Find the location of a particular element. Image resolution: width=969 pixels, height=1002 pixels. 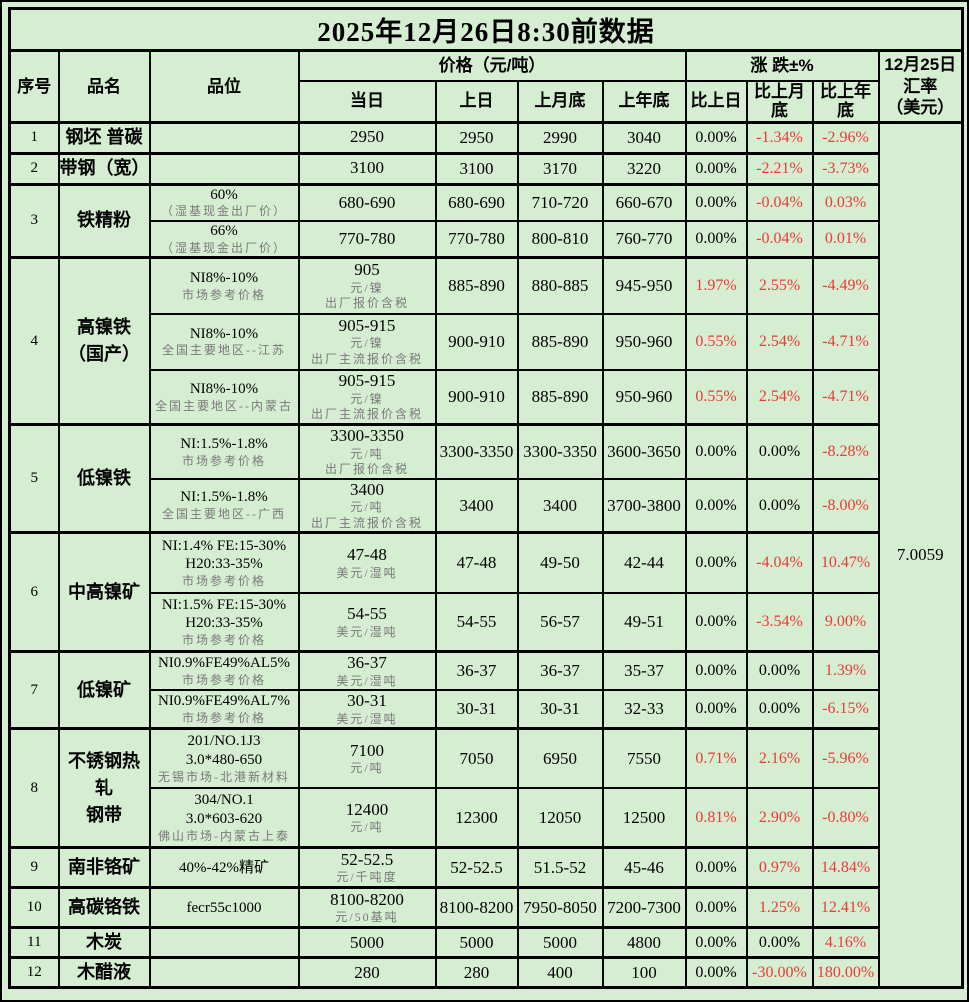

pct-vs-yearend-cell: 4.16% is located at coordinates (845, 942).